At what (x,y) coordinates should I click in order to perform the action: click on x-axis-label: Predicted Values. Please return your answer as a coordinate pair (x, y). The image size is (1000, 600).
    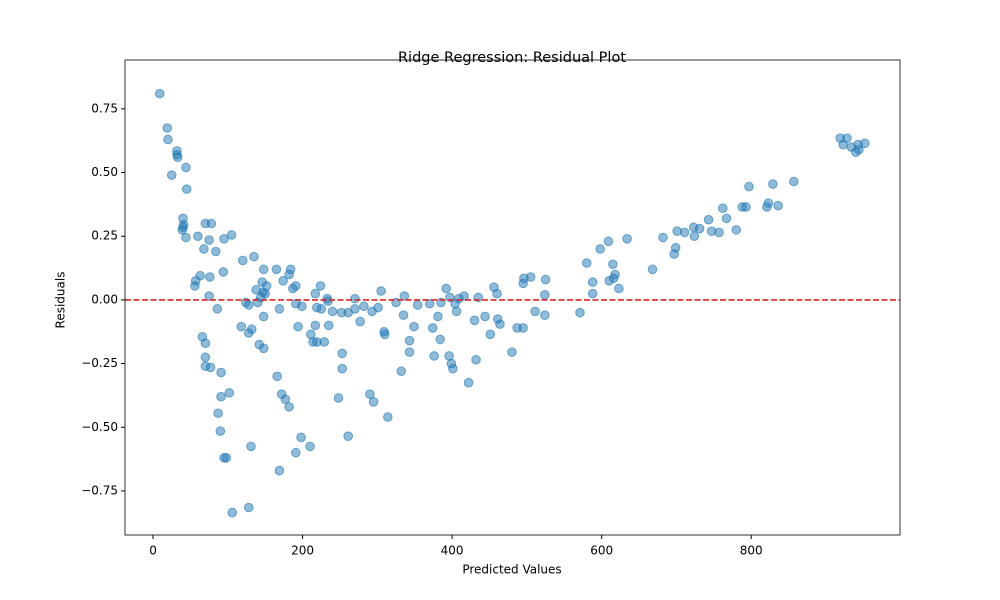
    Looking at the image, I should click on (511, 570).